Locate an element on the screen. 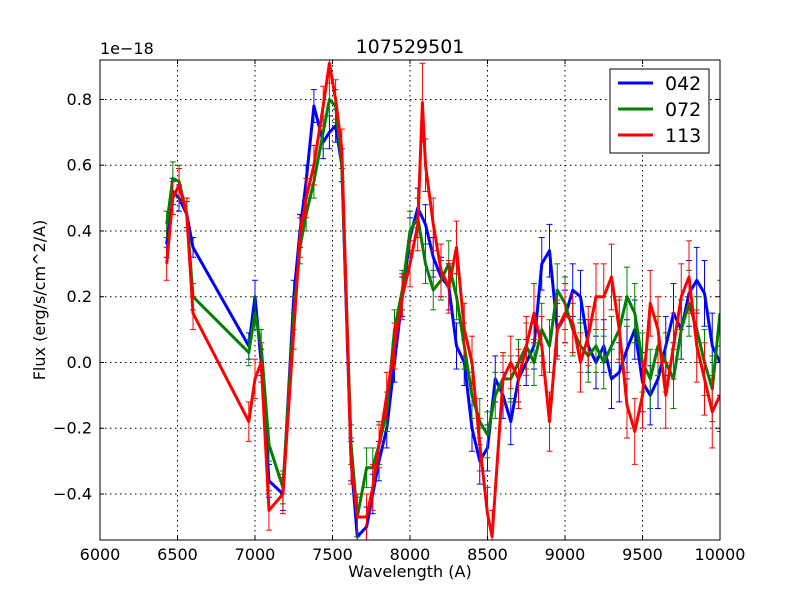 The image size is (800, 600). x-tick-label: 6000 is located at coordinates (100, 554).